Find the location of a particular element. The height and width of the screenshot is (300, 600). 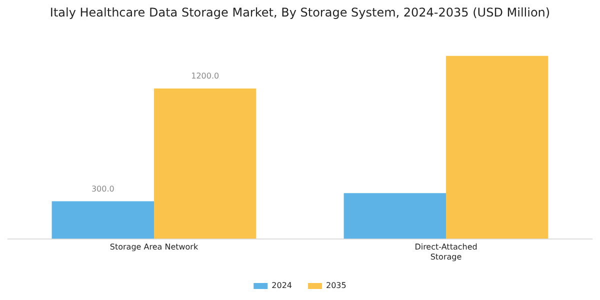

data-label: 300.0 is located at coordinates (102, 189).